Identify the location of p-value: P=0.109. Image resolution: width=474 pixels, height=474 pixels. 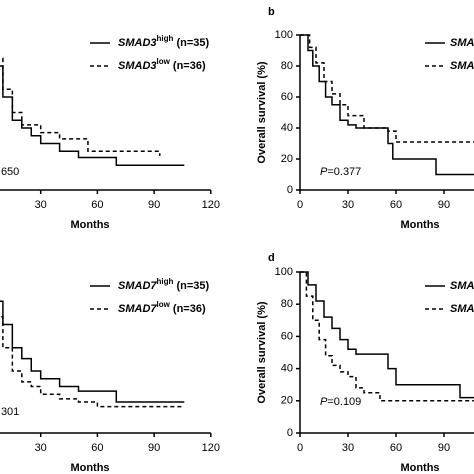
(340, 402).